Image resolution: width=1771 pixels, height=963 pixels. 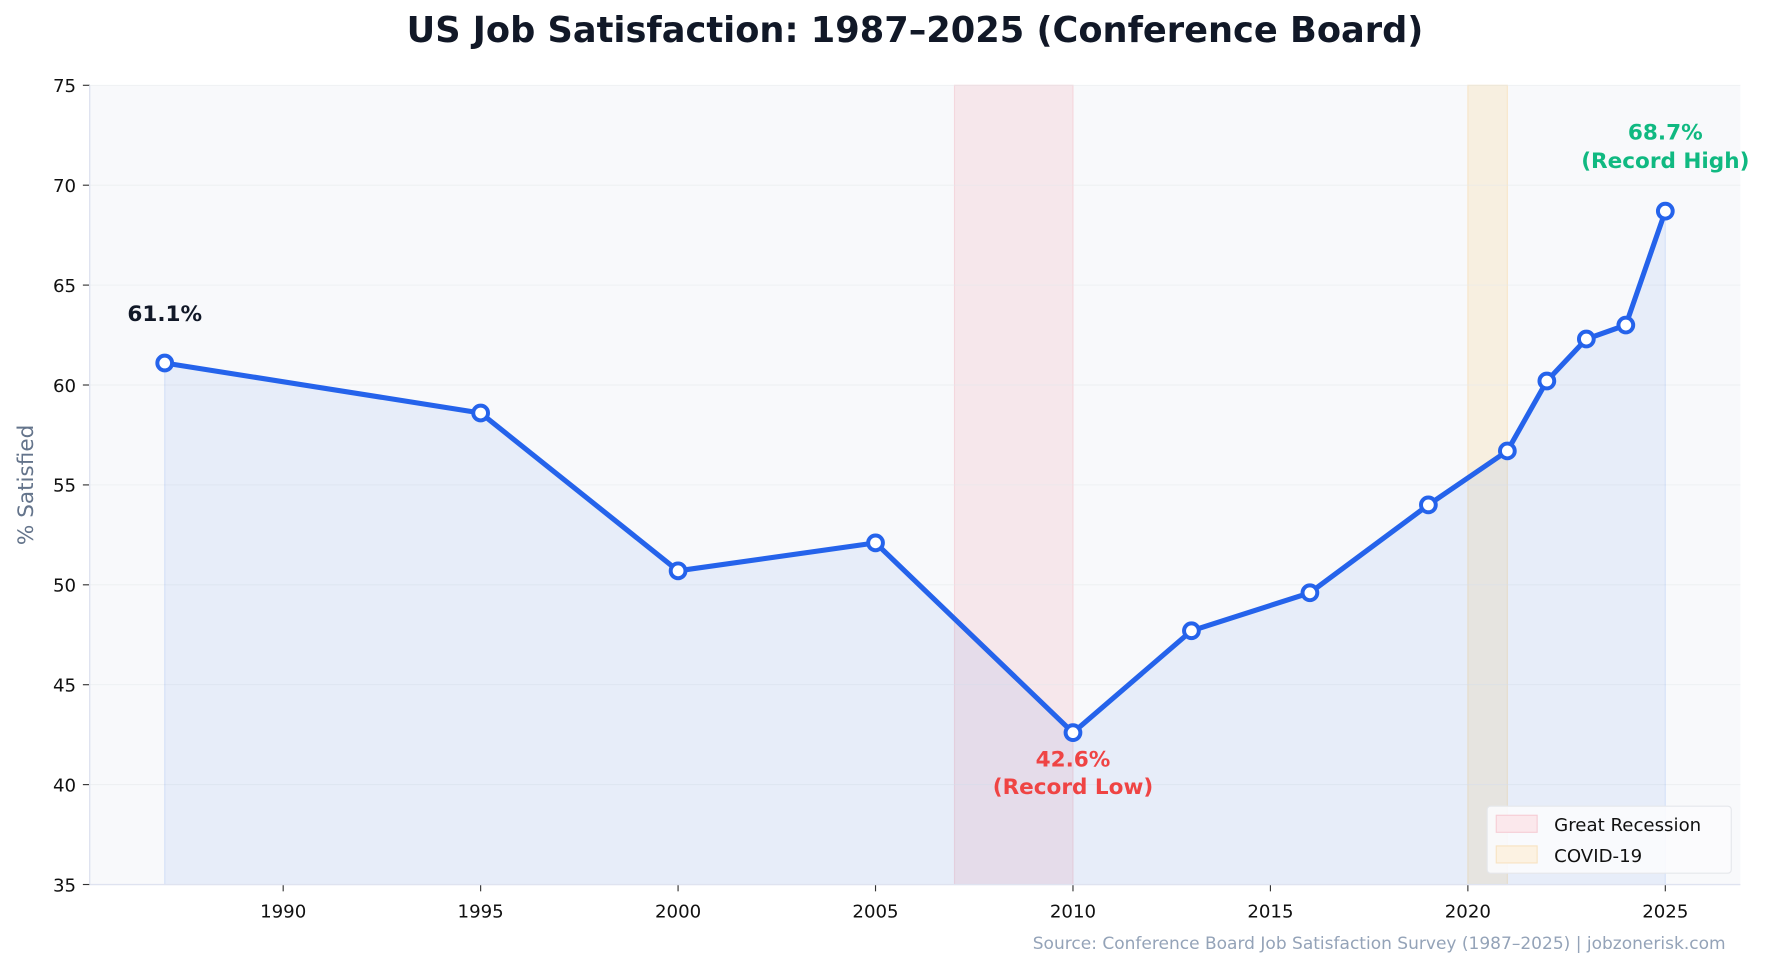 What do you see at coordinates (481, 911) in the screenshot?
I see `x-tick-label: 1995` at bounding box center [481, 911].